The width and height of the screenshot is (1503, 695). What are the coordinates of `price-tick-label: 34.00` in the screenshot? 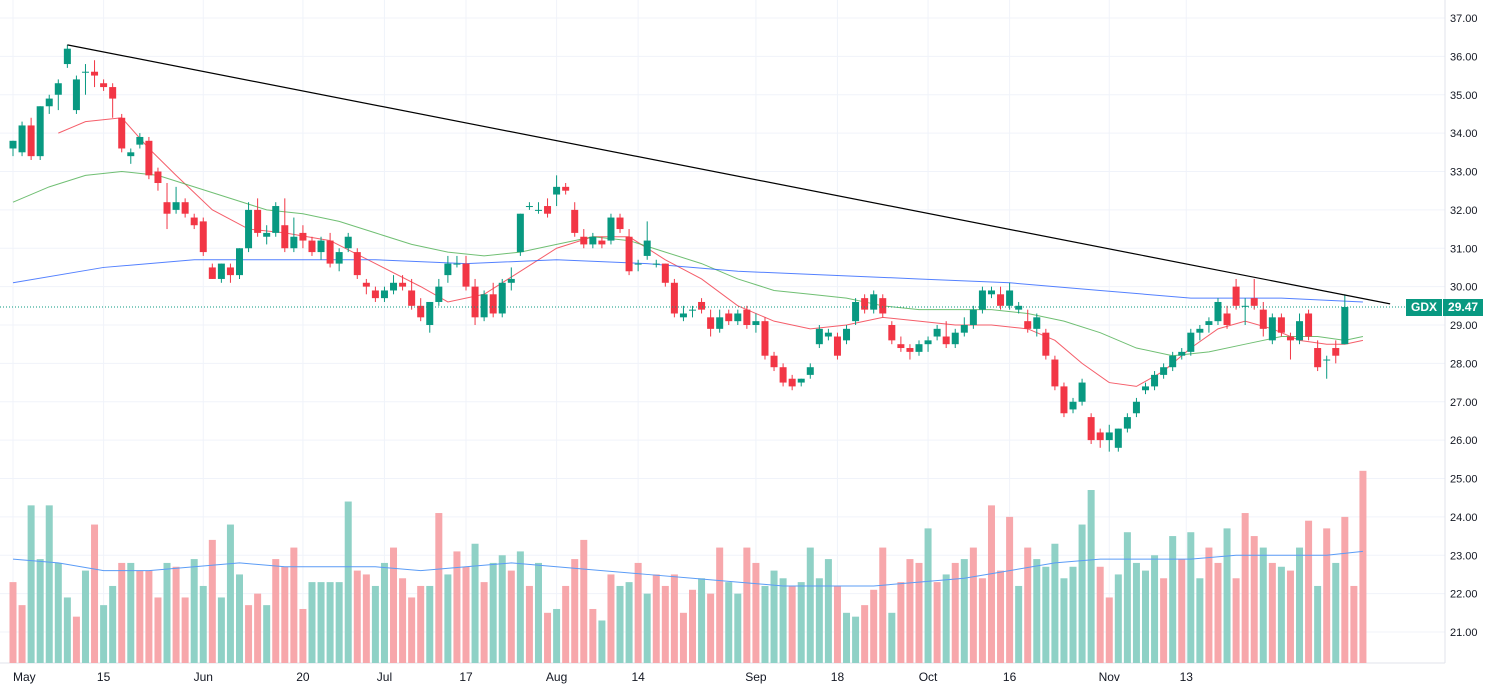 It's located at (1464, 134).